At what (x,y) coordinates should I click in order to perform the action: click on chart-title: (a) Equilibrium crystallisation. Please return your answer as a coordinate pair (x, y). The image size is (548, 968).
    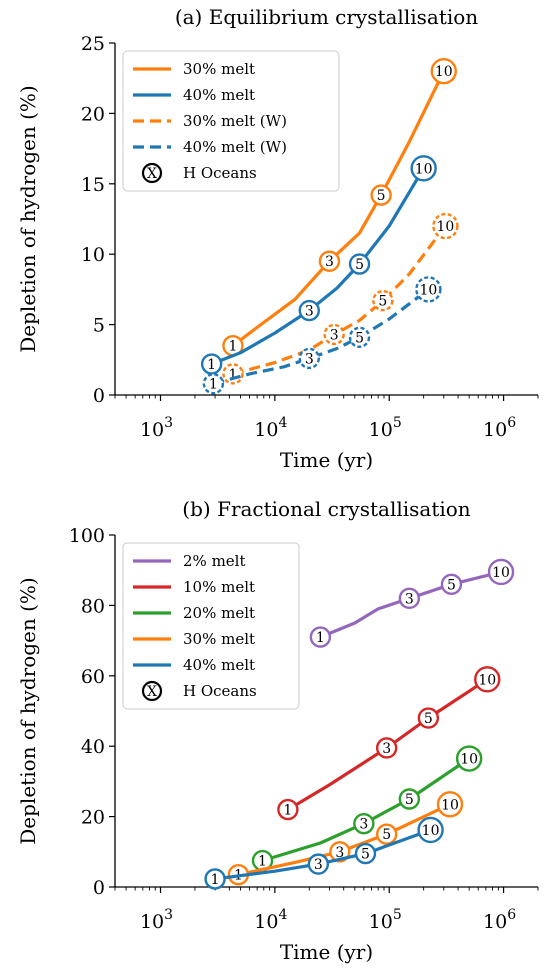
    Looking at the image, I should click on (326, 17).